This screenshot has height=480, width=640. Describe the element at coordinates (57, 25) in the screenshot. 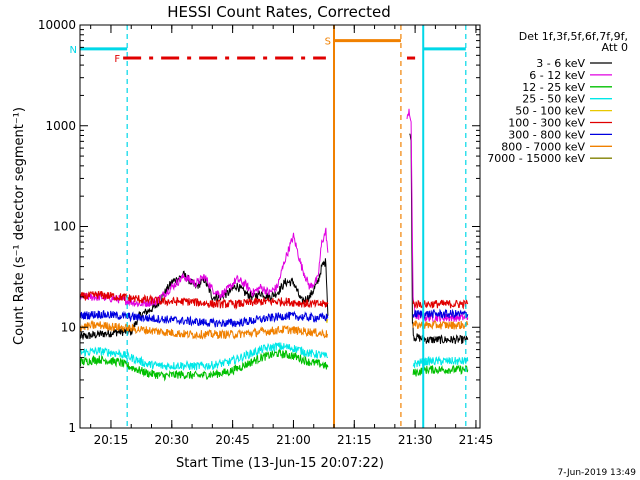

I see `y-tick-label: 10000` at that location.